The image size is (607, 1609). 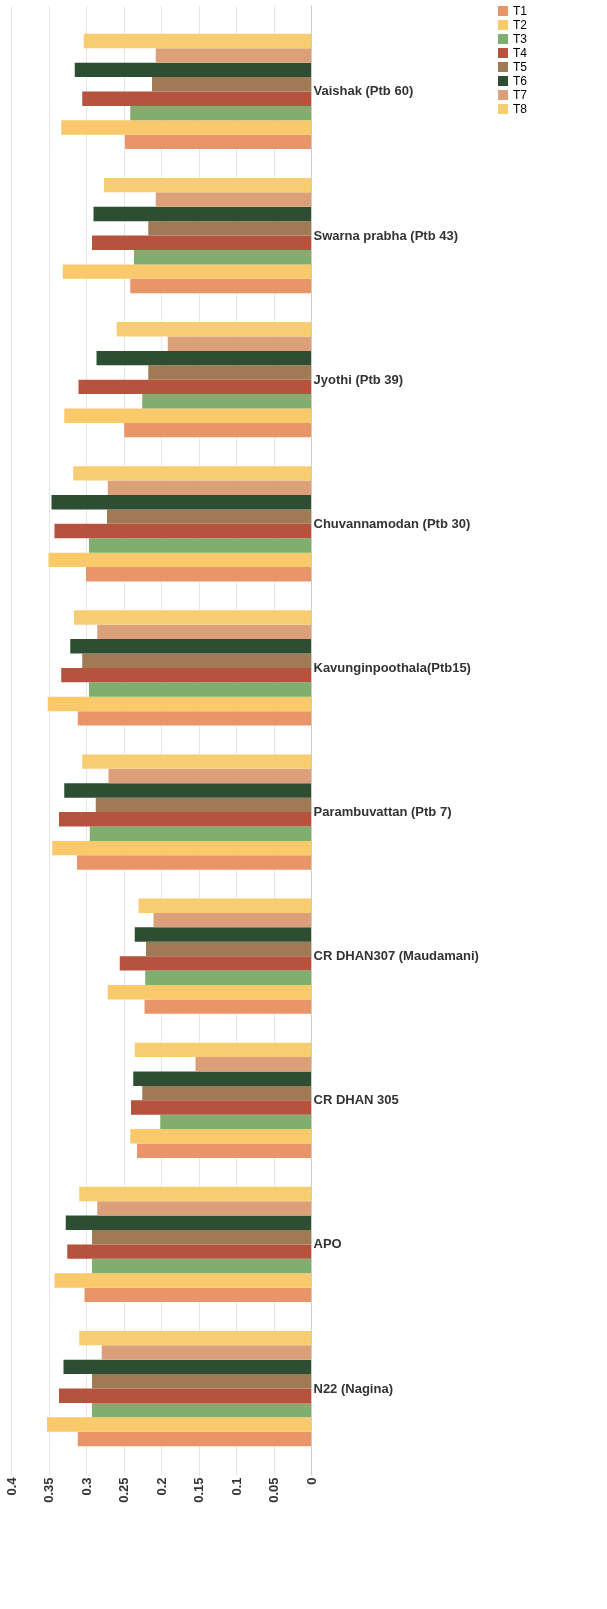 I want to click on y-tick-label: Jyothi (Ptb 39), so click(x=358, y=379).